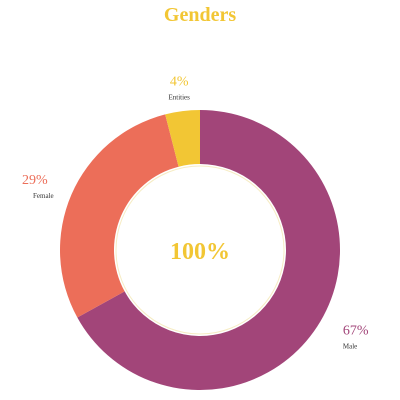 The width and height of the screenshot is (400, 400). I want to click on value-label-male: 67%, so click(356, 331).